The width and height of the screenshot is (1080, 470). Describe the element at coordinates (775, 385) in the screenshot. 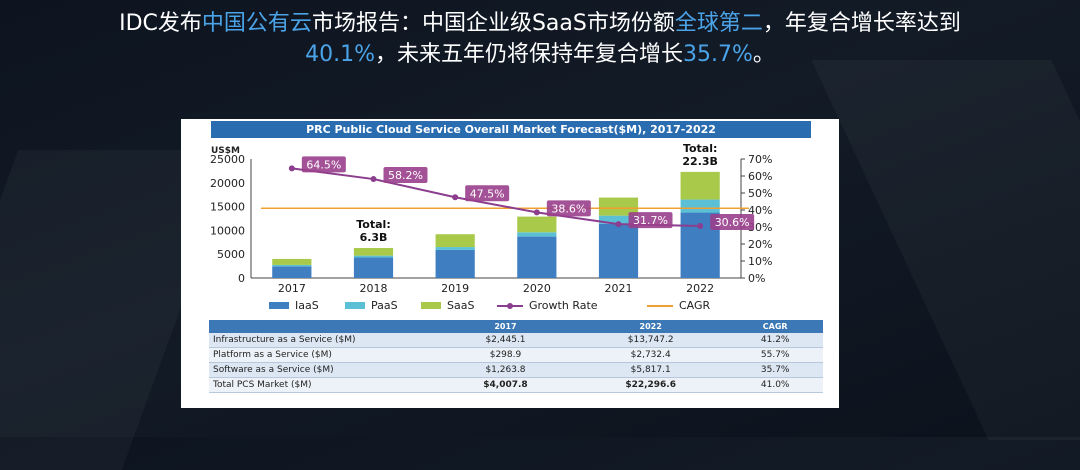

I see `cell-cagr: 41.0%` at that location.